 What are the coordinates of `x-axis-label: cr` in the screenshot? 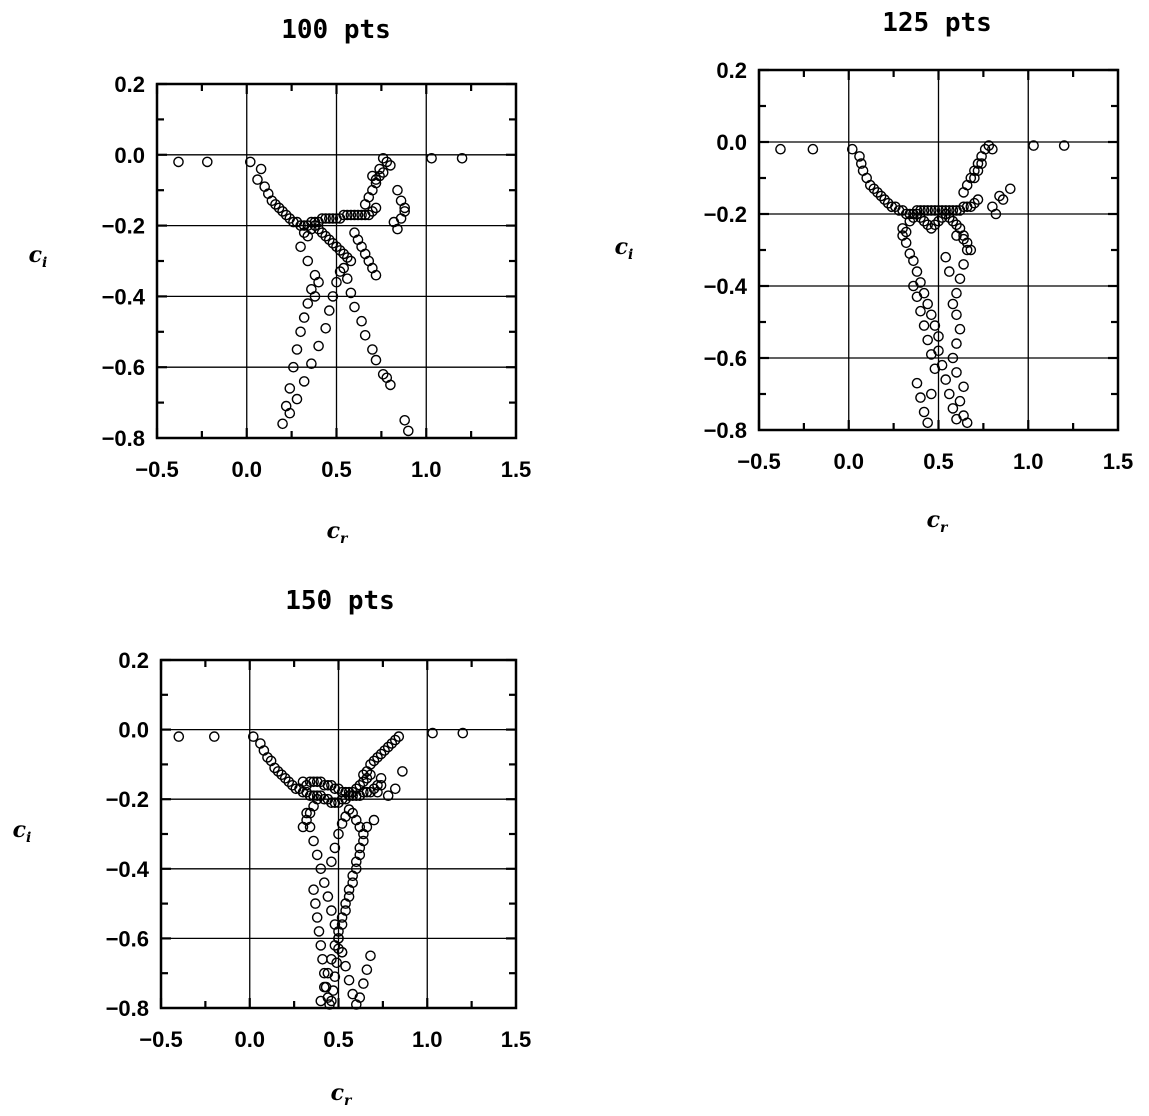 It's located at (342, 1094).